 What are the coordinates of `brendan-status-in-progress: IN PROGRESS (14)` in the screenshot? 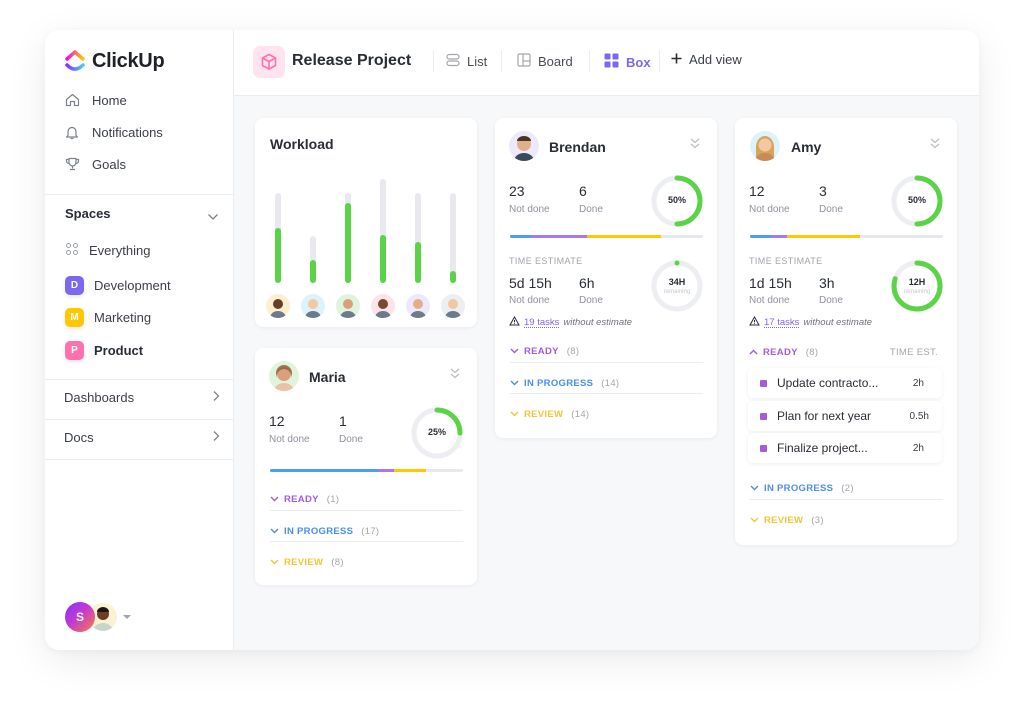 It's located at (564, 383).